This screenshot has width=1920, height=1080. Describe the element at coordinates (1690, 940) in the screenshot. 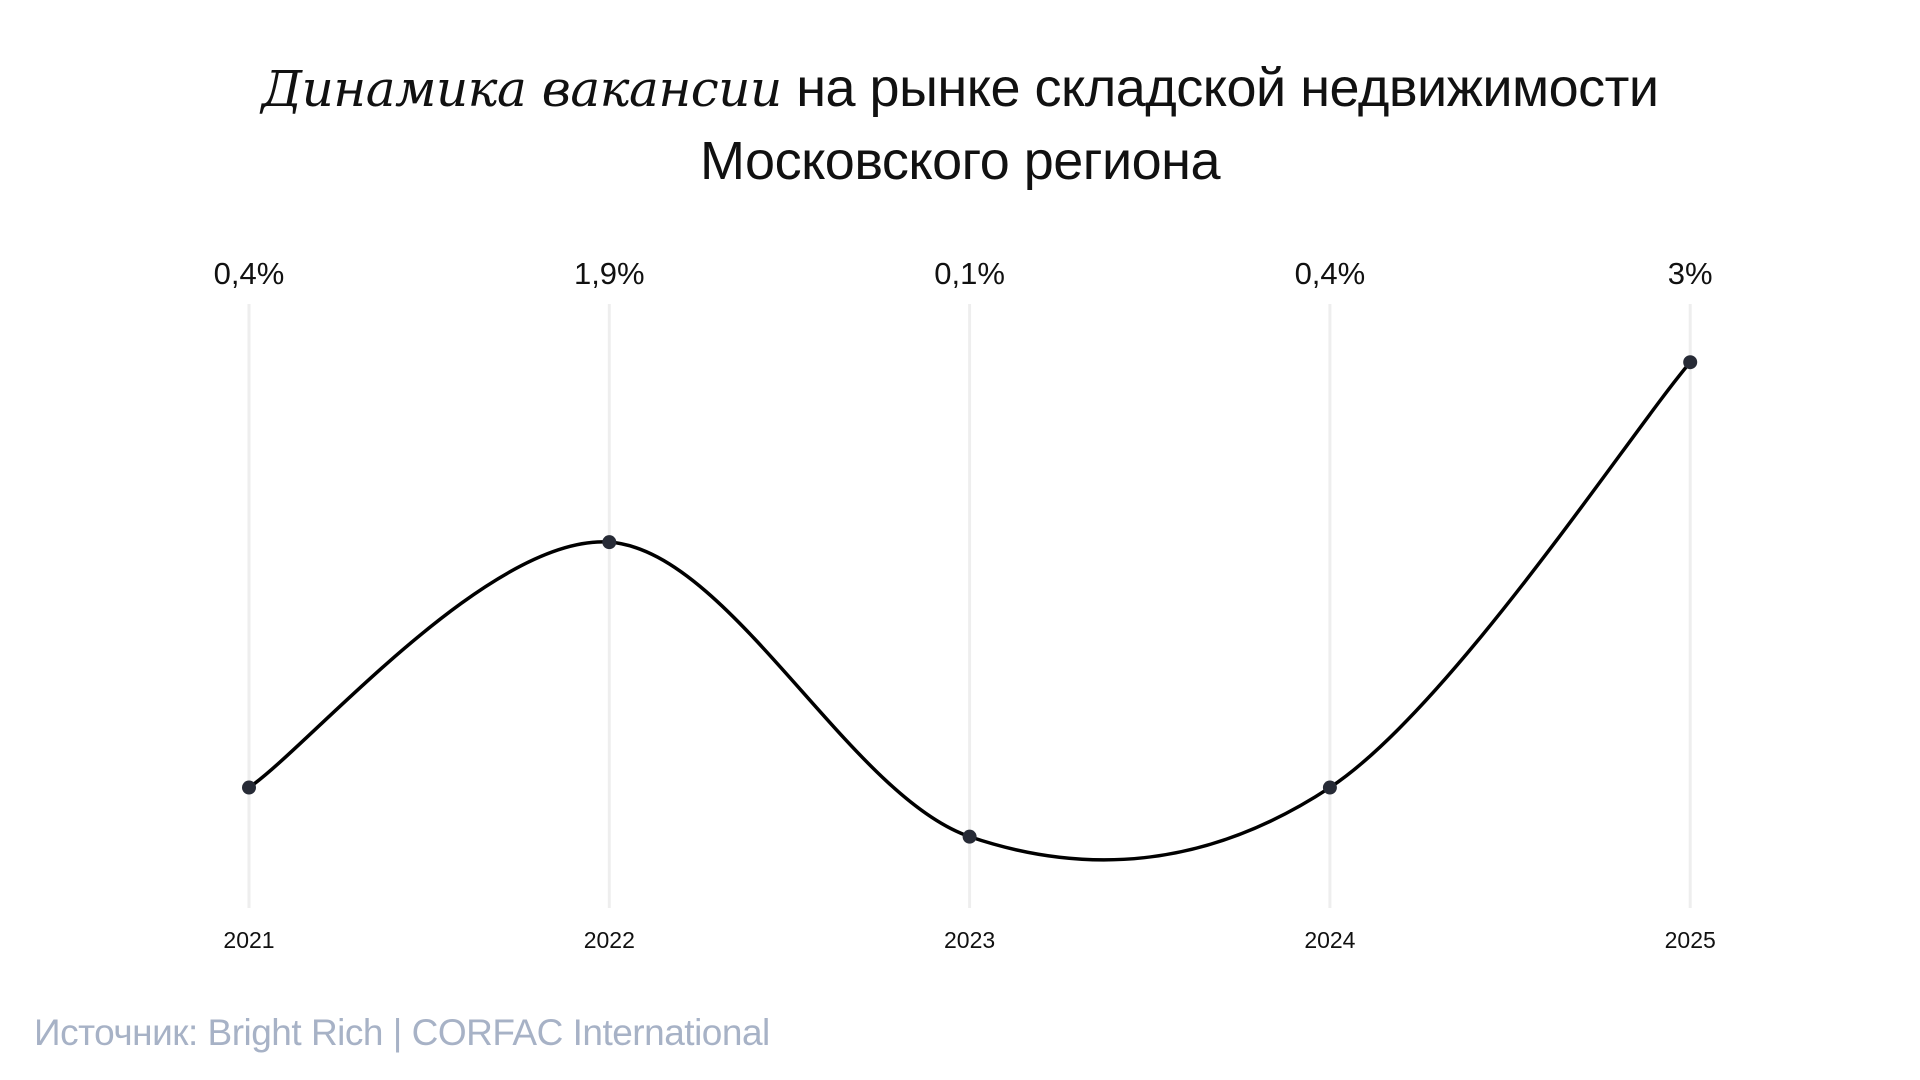

I see `x-tick-label: 2025` at that location.